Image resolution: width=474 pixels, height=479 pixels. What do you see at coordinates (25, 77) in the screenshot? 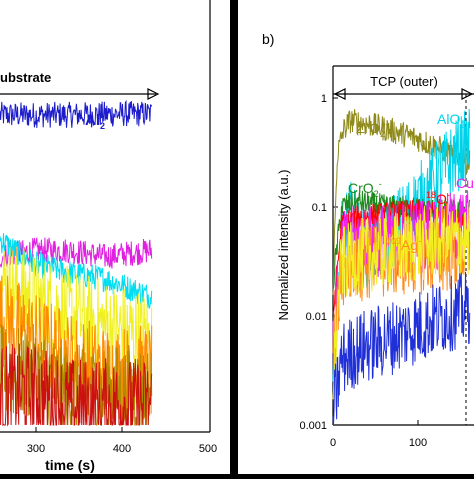
I see `left-region-label: ubstrate` at bounding box center [25, 77].